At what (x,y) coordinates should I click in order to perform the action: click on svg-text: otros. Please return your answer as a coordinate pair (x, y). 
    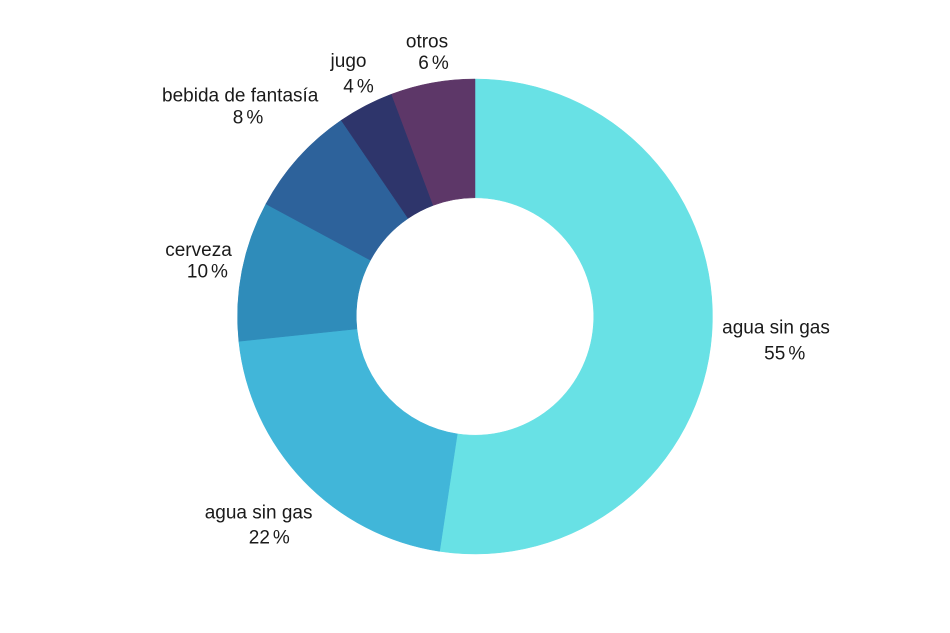
    Looking at the image, I should click on (427, 41).